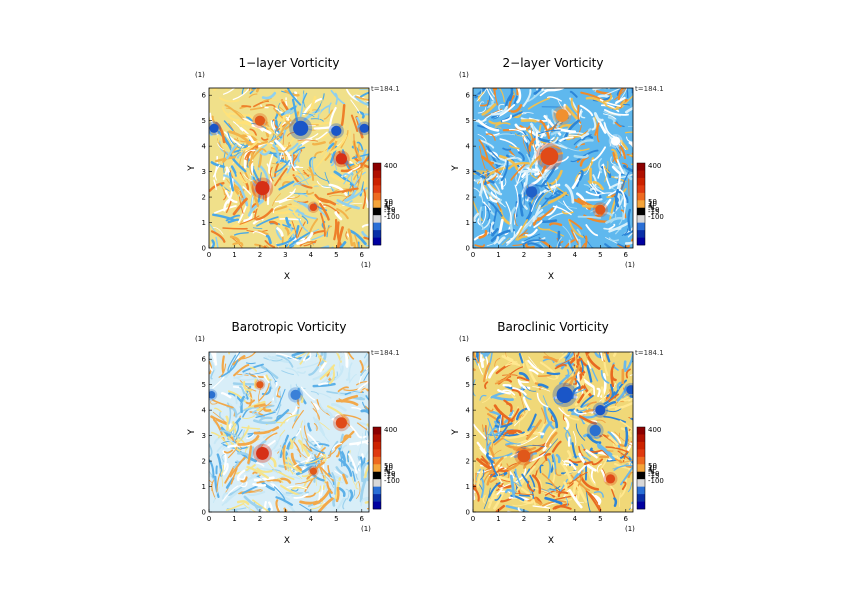 This screenshot has width=842, height=595. I want to click on x-tick-label: 2, so click(260, 519).